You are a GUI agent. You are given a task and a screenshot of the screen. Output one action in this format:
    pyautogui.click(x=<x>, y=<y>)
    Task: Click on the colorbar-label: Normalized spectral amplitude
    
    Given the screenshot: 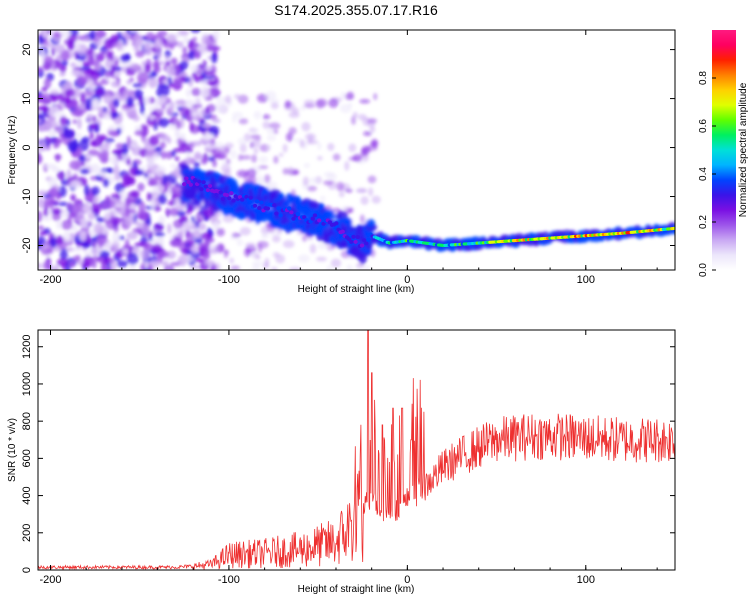 What is the action you would take?
    pyautogui.click(x=743, y=149)
    